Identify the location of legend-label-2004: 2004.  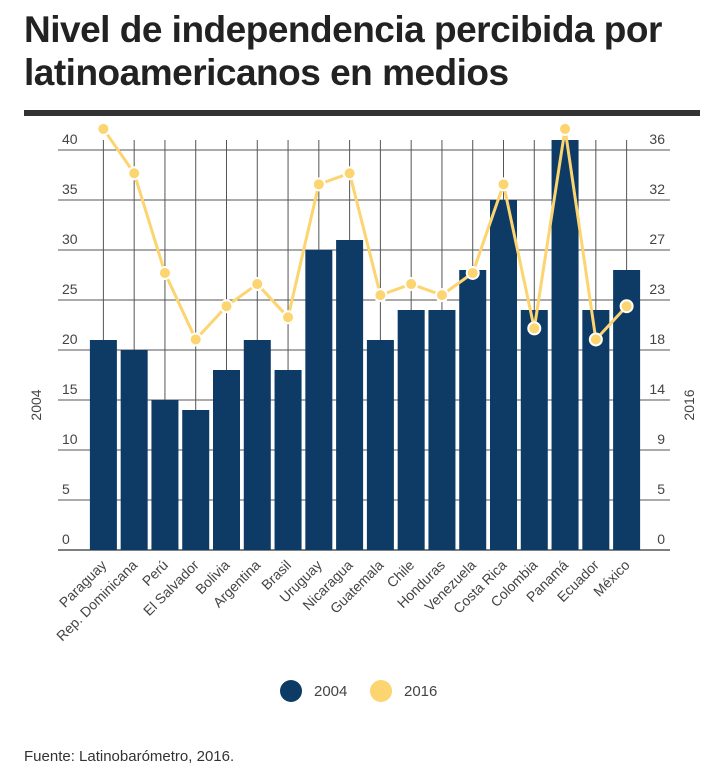
(331, 691).